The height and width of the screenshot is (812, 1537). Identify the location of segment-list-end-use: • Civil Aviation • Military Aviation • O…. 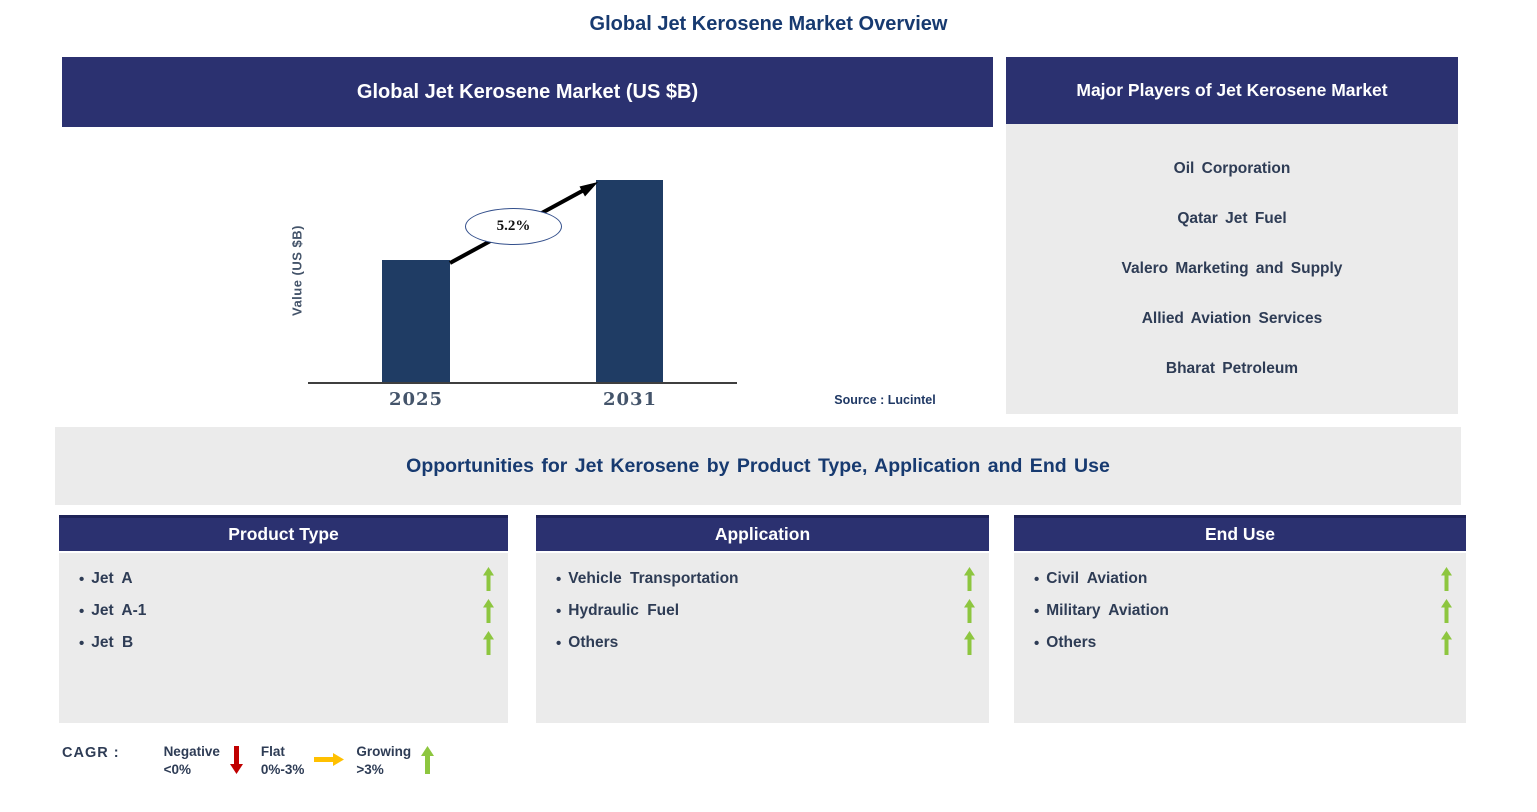
(1240, 638).